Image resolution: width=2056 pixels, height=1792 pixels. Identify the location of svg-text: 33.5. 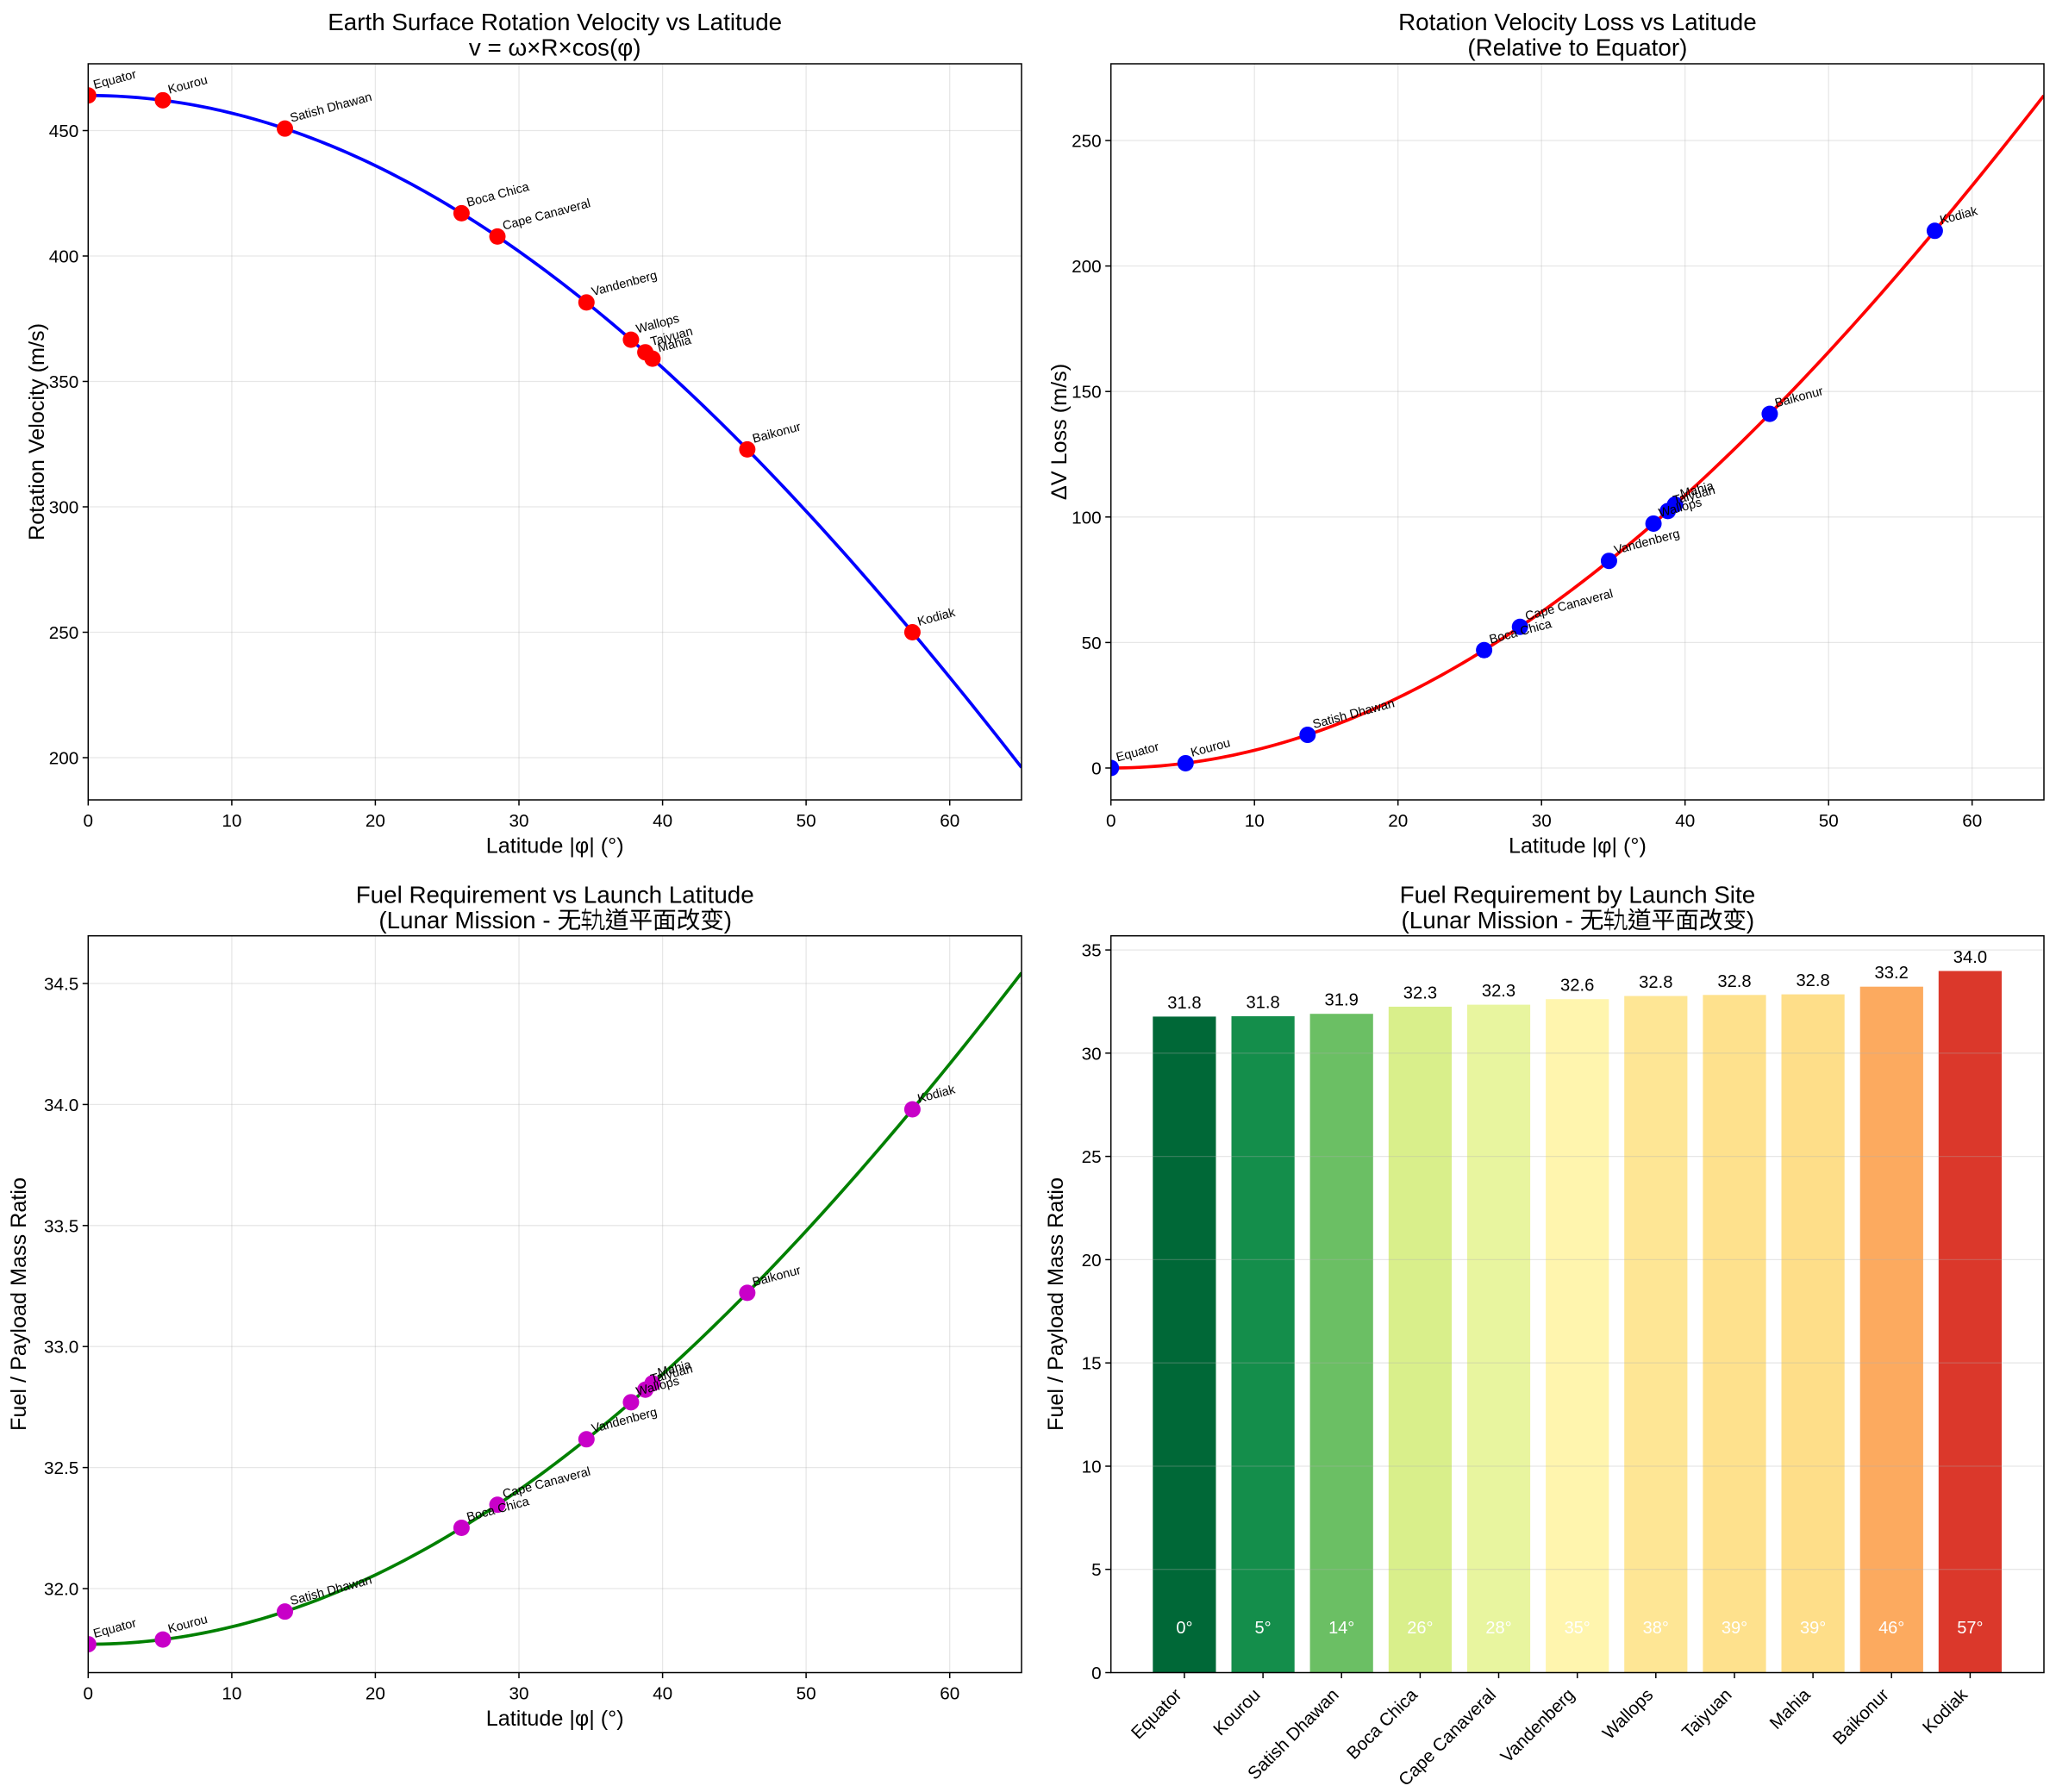
(61, 1226).